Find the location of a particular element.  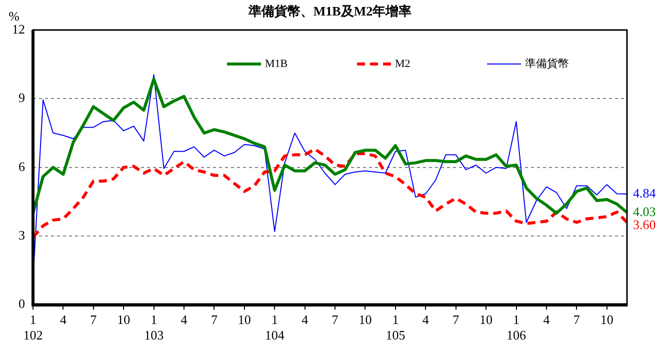

y-tick-label: 3 is located at coordinates (21, 235).